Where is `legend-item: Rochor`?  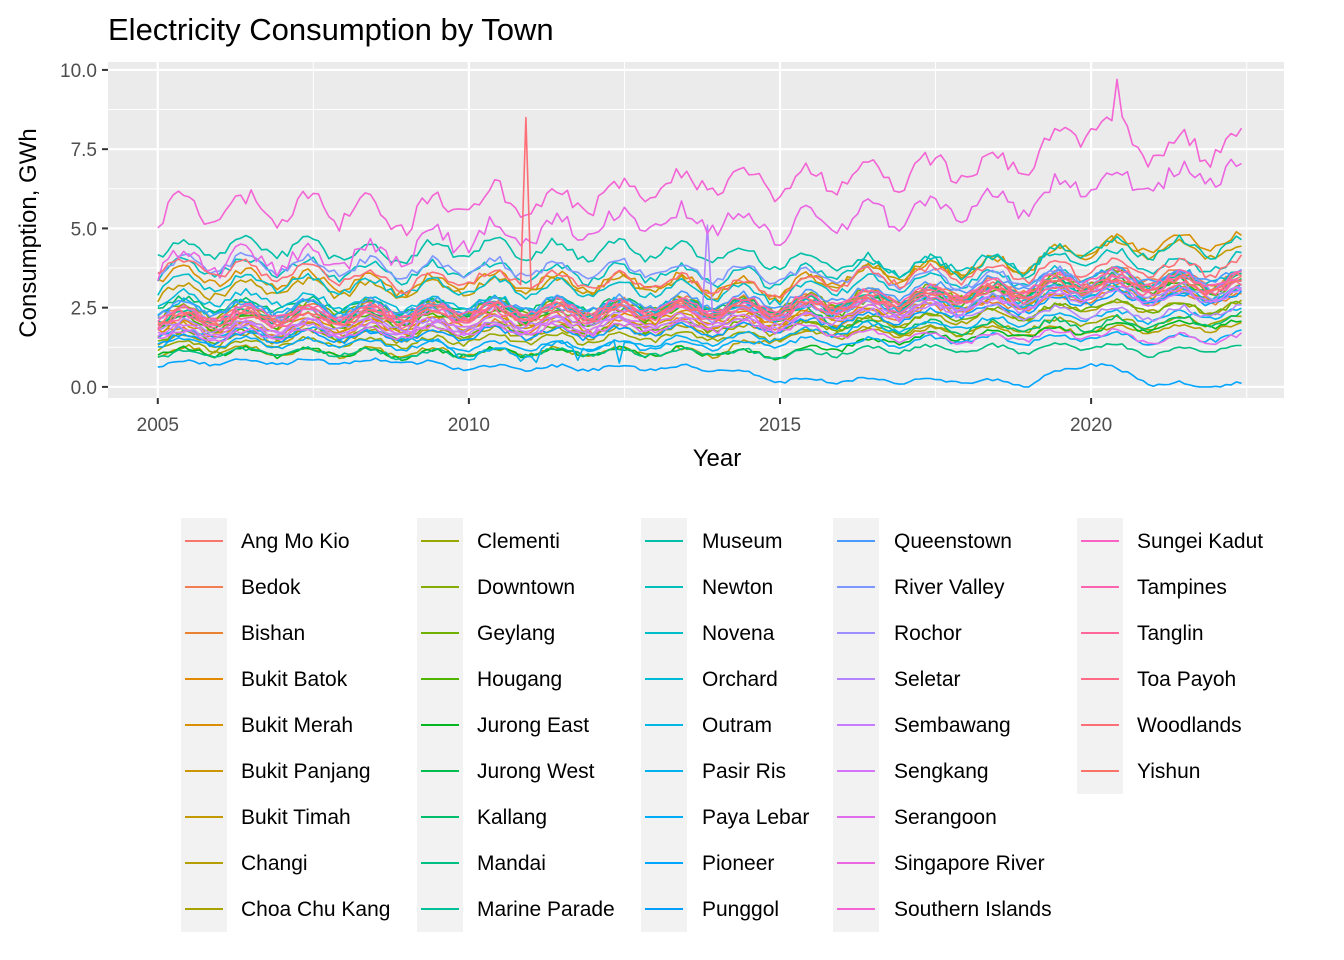
legend-item: Rochor is located at coordinates (897, 633).